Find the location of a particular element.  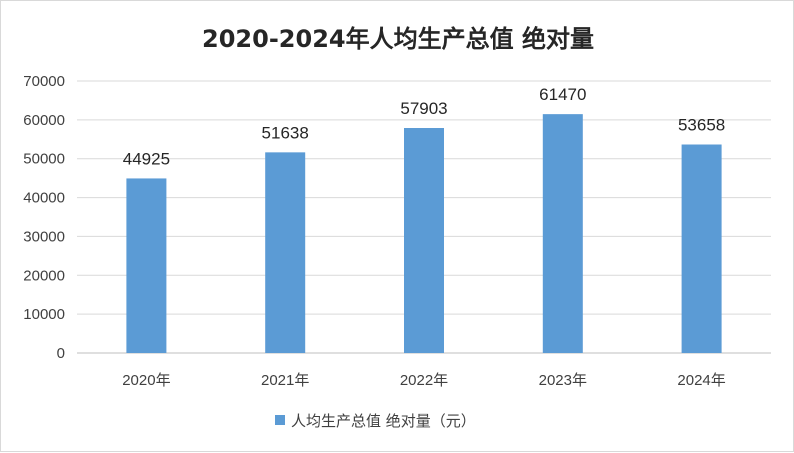

legend: 人均生产总值 绝对量（元） is located at coordinates (375, 421).